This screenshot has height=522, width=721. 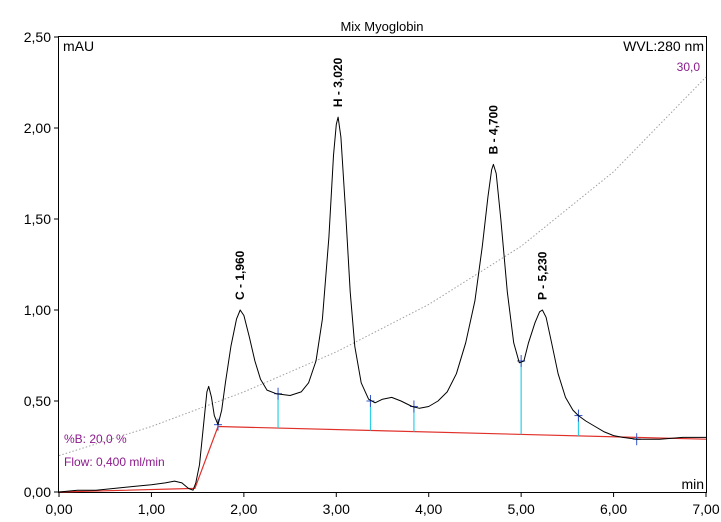 What do you see at coordinates (58, 509) in the screenshot?
I see `x-tick-label: 0,00` at bounding box center [58, 509].